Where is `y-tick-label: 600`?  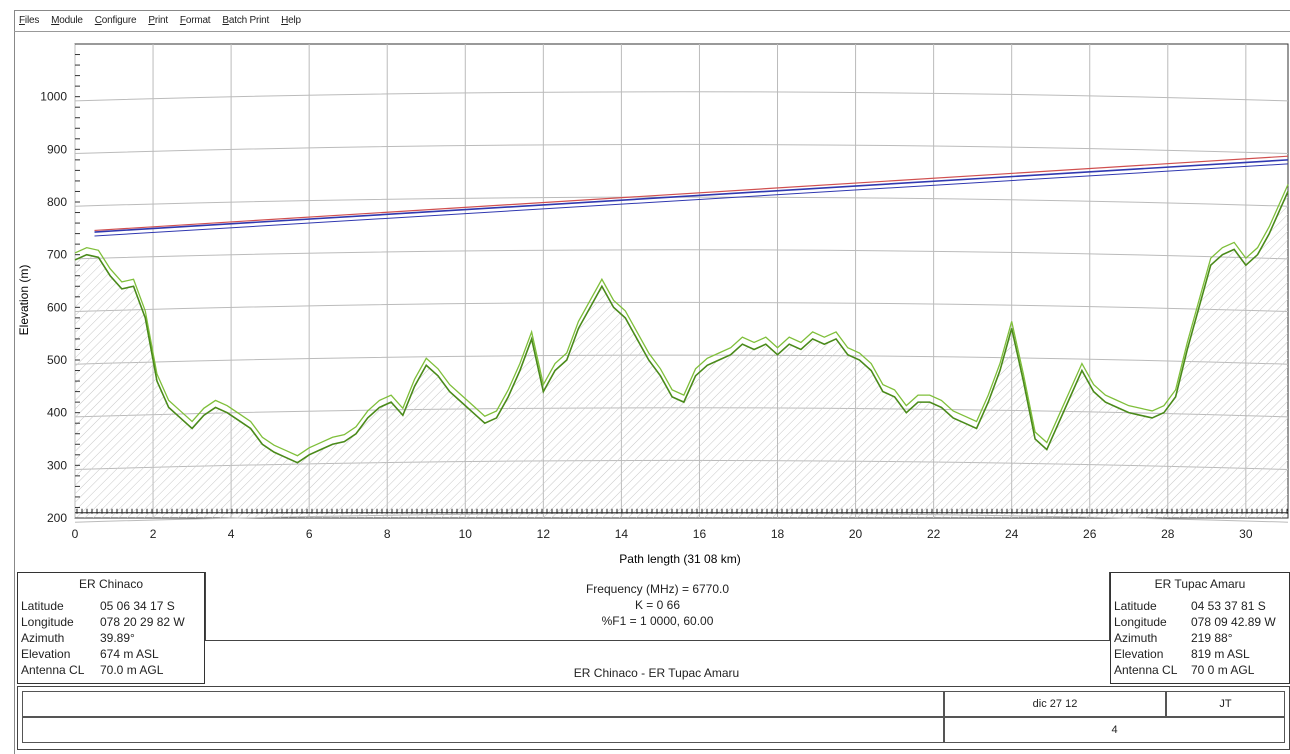 y-tick-label: 600 is located at coordinates (57, 307).